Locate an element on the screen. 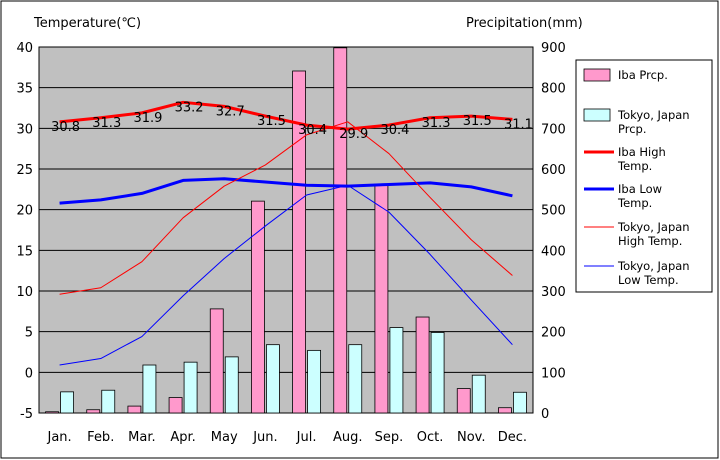  y-tick-label-right: 200 is located at coordinates (553, 333).